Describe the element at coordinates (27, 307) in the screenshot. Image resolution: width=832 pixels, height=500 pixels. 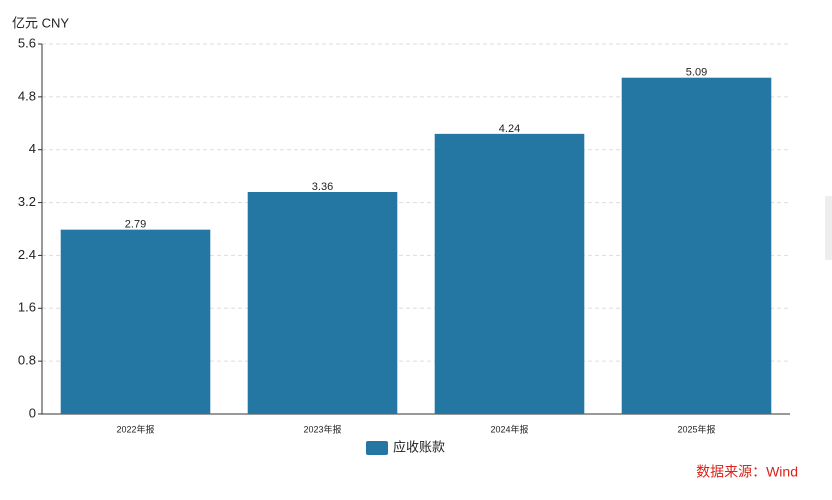
I see `y-tick-label: 1.6` at that location.